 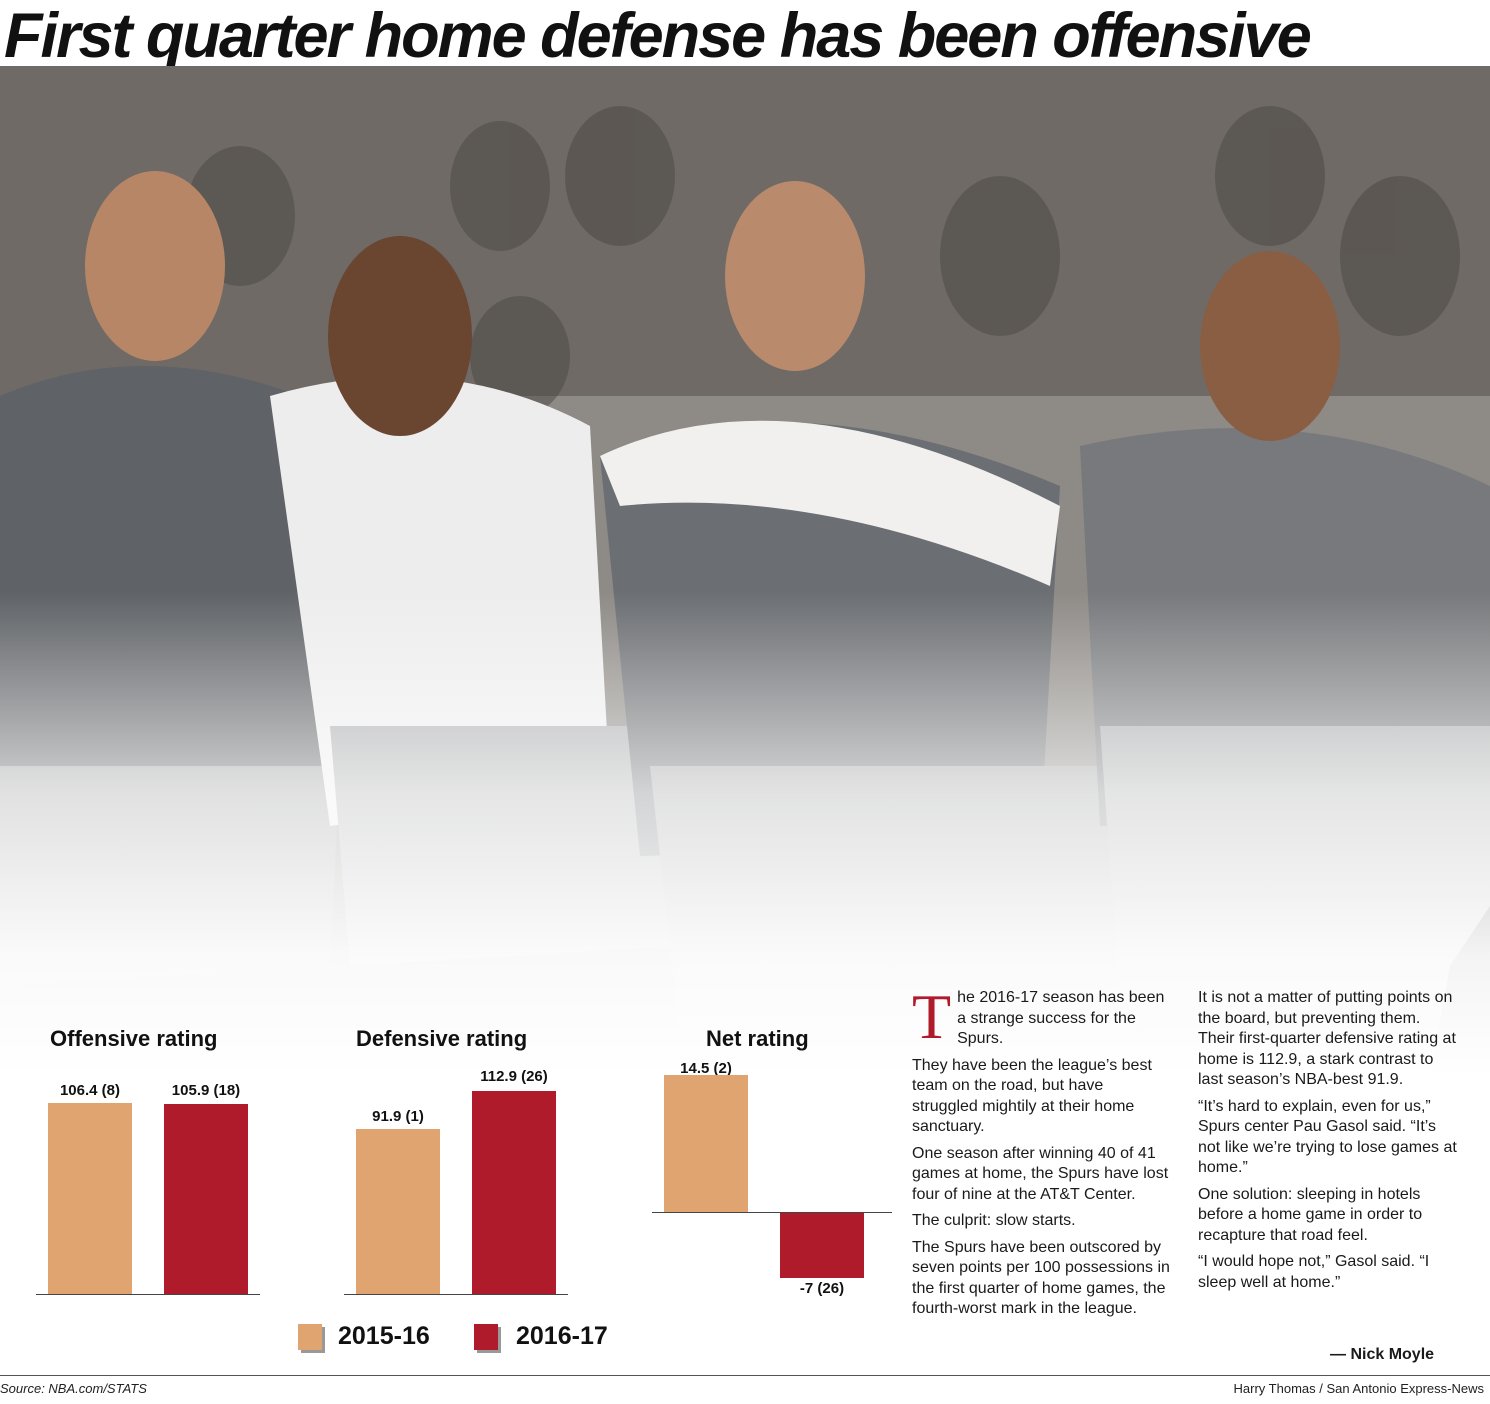 What do you see at coordinates (1382, 1354) in the screenshot?
I see `byline: — Nick Moyle` at bounding box center [1382, 1354].